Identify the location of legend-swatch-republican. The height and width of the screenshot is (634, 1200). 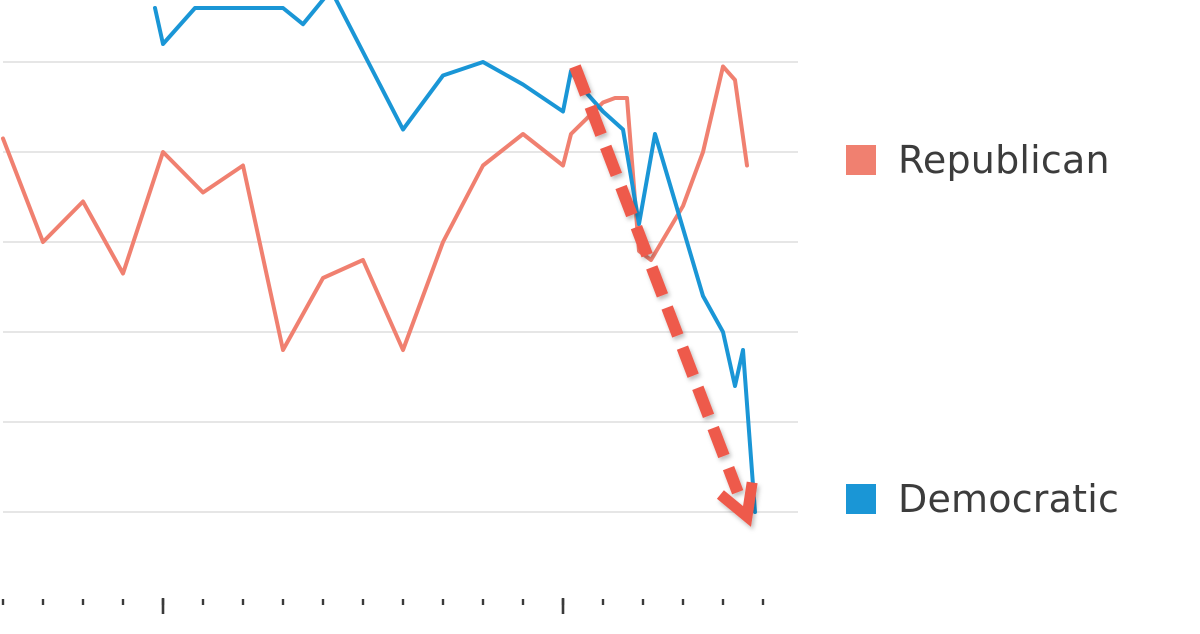
(861, 160).